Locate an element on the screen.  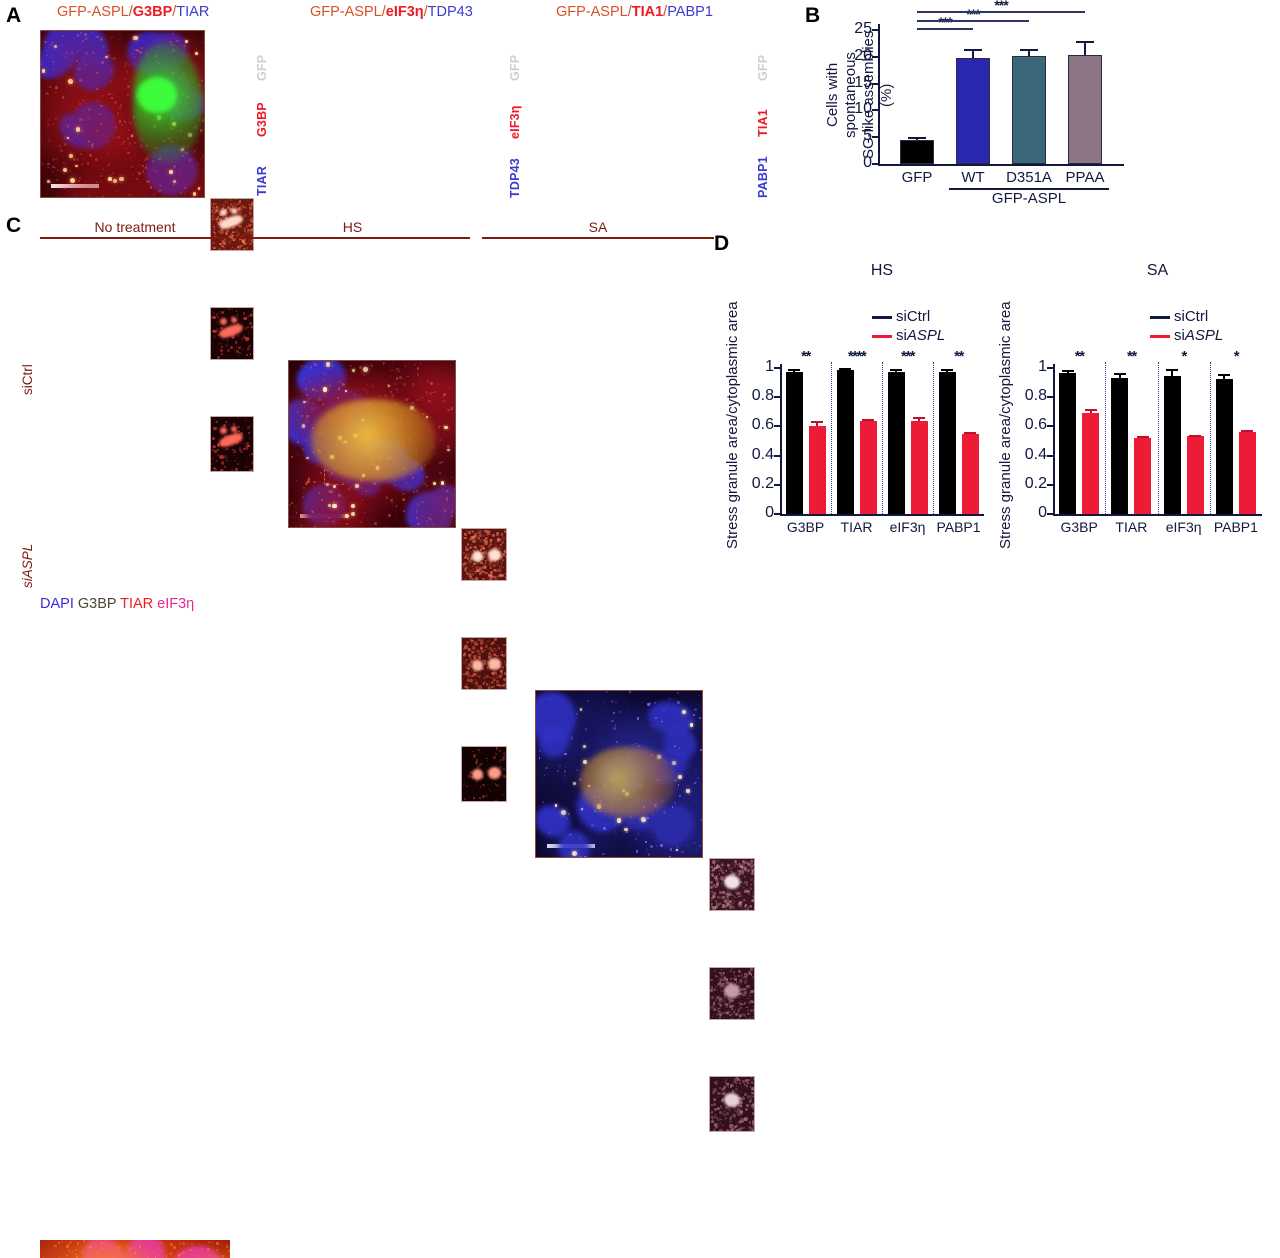
label-tia1: TIA1 is located at coordinates (647, 12).